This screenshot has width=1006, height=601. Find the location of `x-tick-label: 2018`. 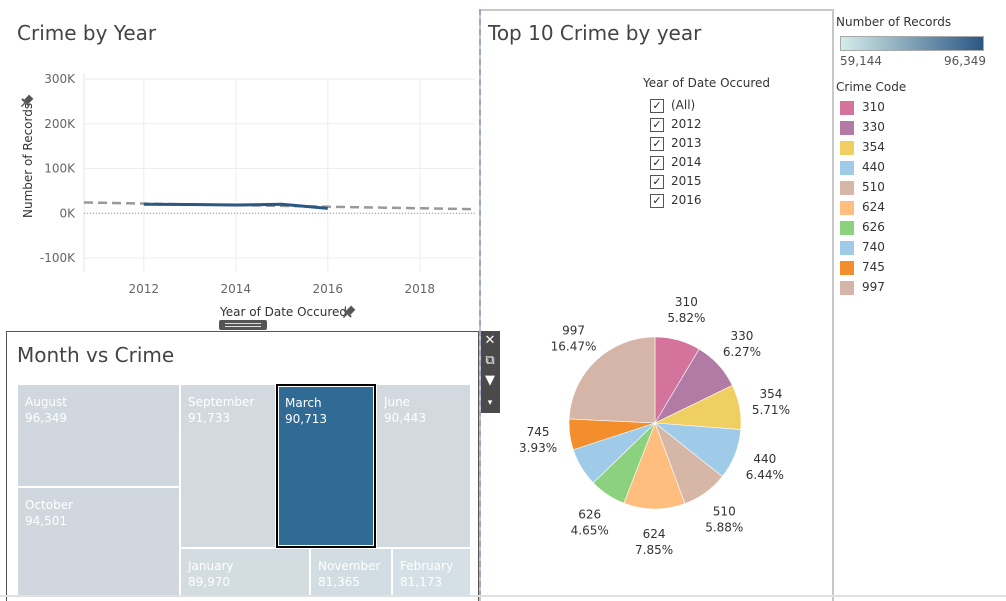

x-tick-label: 2018 is located at coordinates (420, 289).